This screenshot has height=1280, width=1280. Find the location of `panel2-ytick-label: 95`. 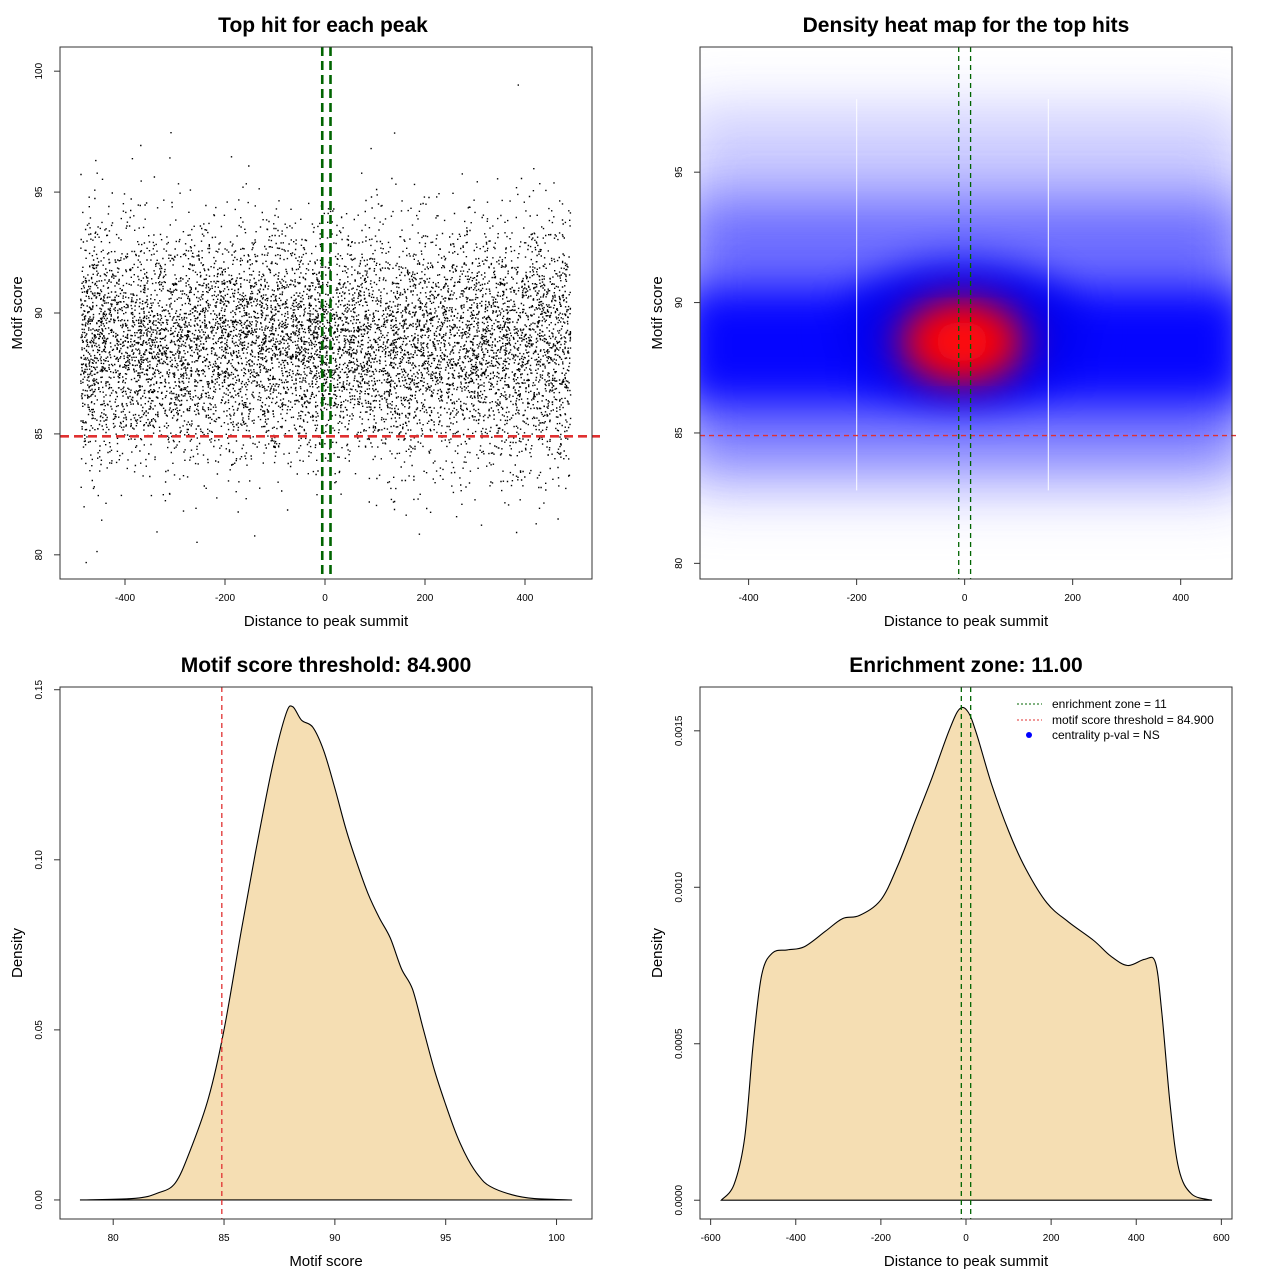

panel2-ytick-label: 95 is located at coordinates (679, 172).